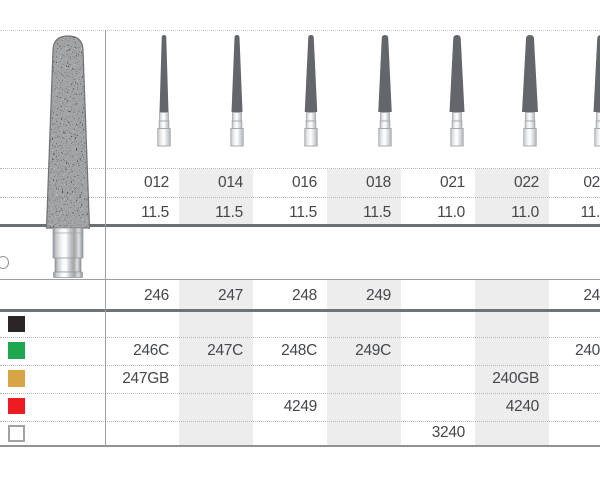  I want to click on red-grit-cell: 4240, so click(522, 406).